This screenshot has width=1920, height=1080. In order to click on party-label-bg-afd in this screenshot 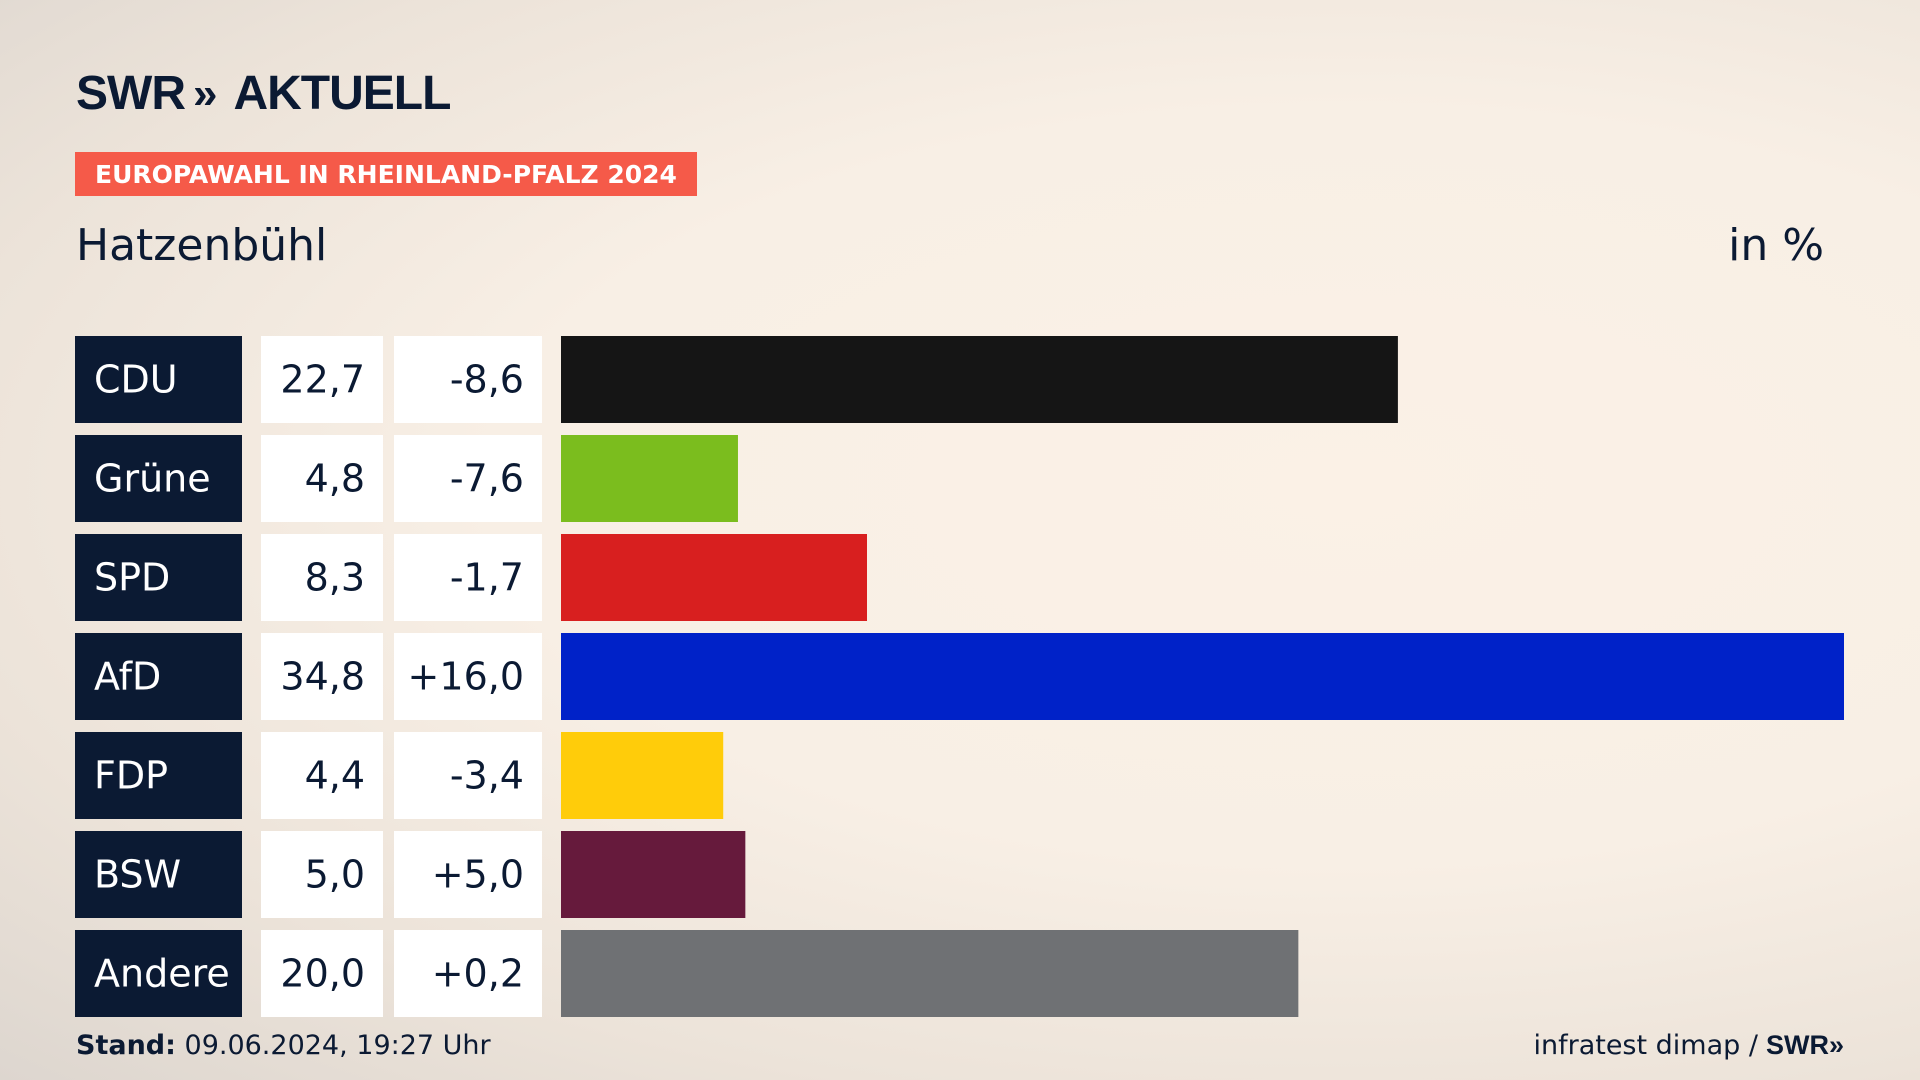, I will do `click(158, 676)`.